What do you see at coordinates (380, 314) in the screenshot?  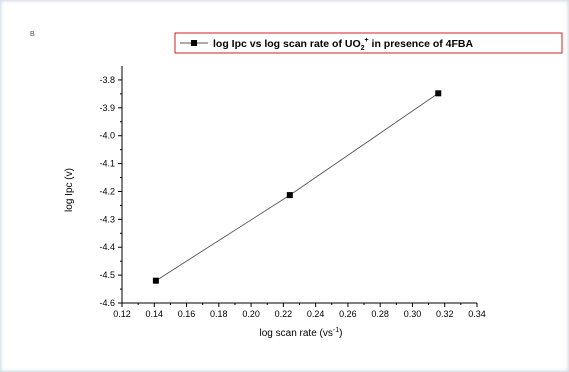 I see `x-tick-label: 0.28` at bounding box center [380, 314].